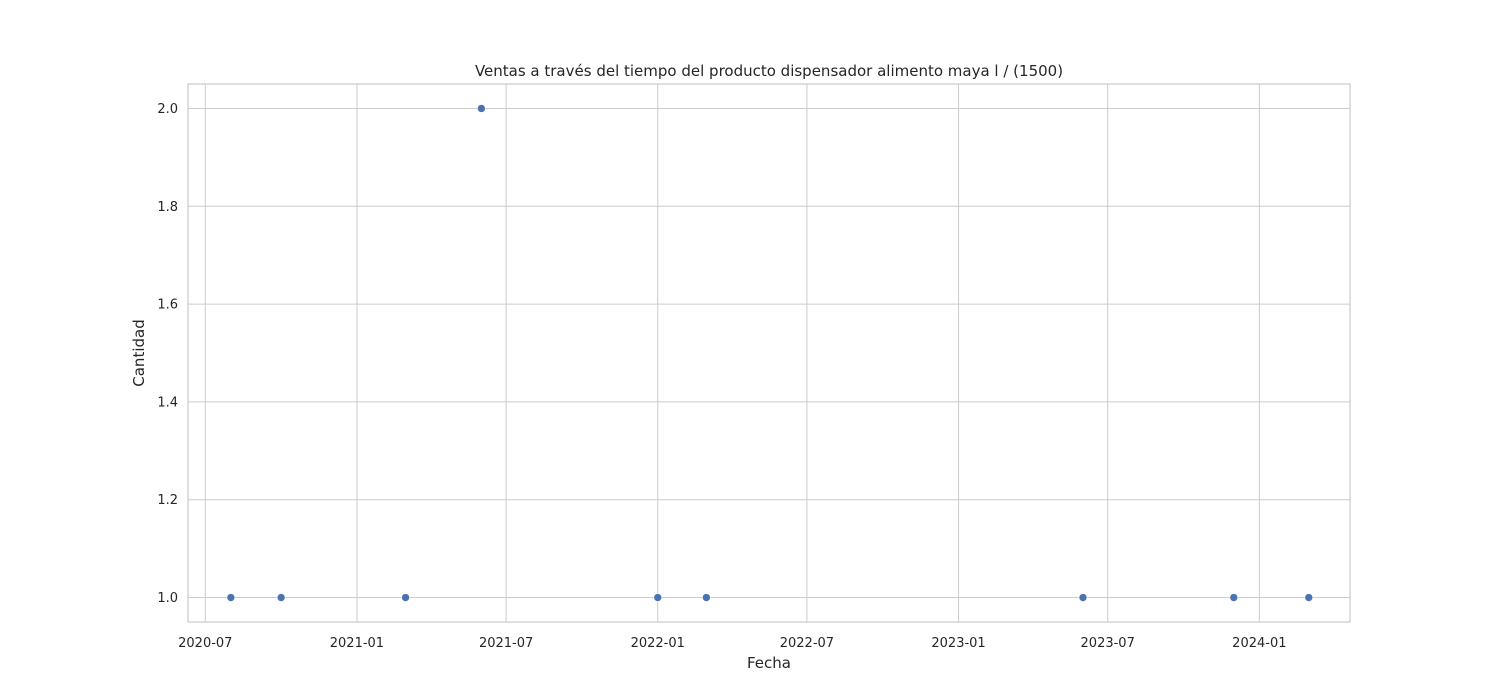 The image size is (1500, 700). What do you see at coordinates (167, 500) in the screenshot?
I see `y-tick-label: 1.2` at bounding box center [167, 500].